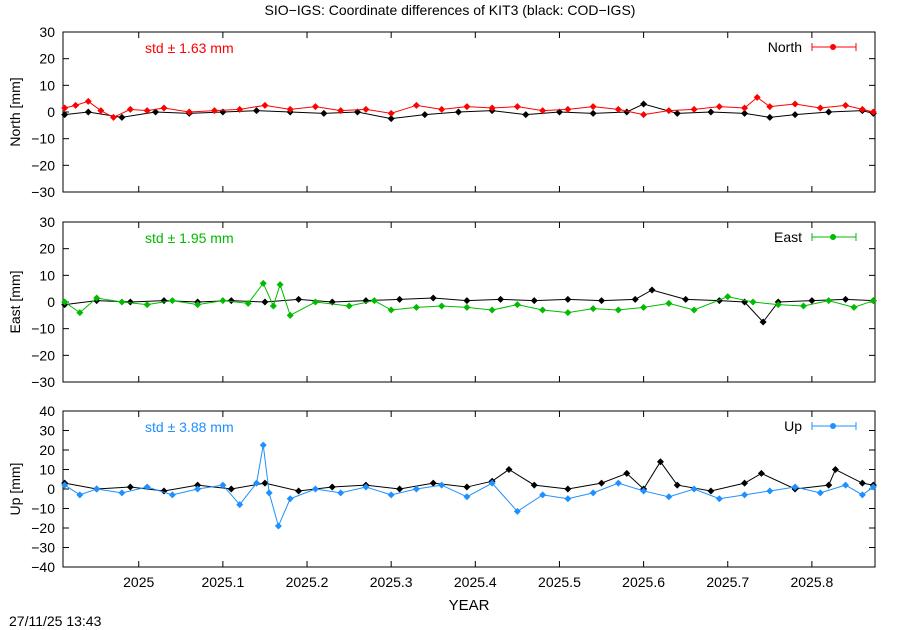 This screenshot has height=630, width=900. I want to click on x-tick-label: 2025.1, so click(222, 582).